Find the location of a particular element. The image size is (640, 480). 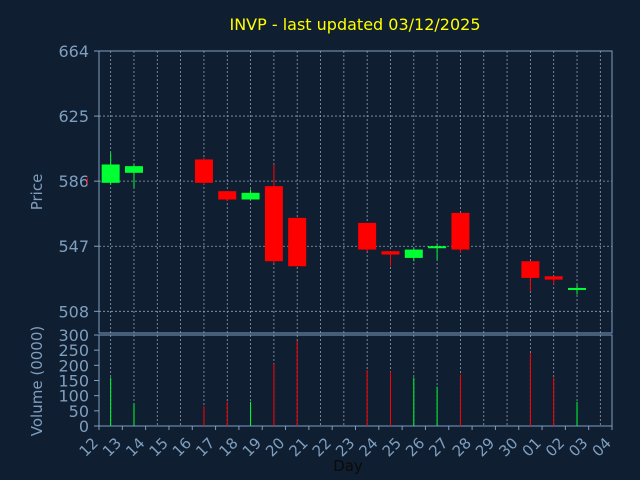

volume-tick-label: 0 is located at coordinates (84, 426).